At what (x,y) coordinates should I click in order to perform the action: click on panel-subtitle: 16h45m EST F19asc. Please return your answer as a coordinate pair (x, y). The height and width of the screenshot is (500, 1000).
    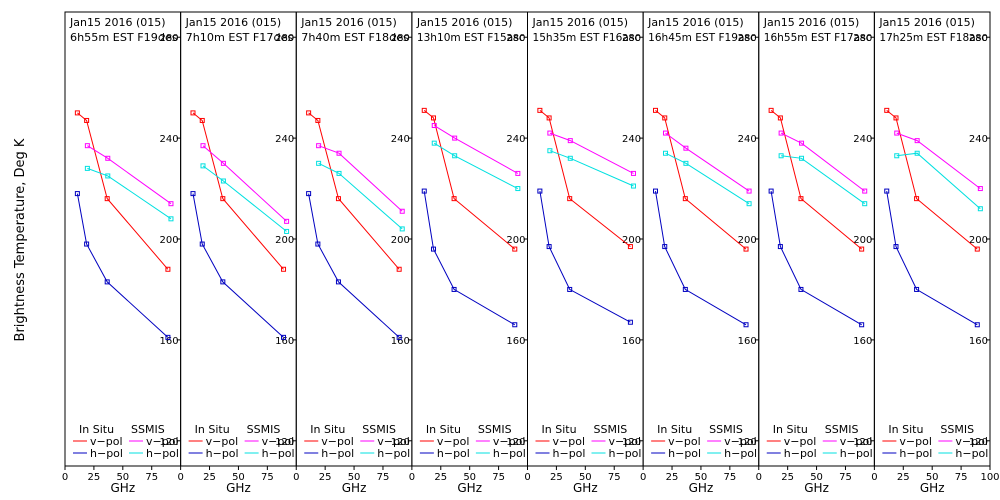
    Looking at the image, I should click on (702, 37).